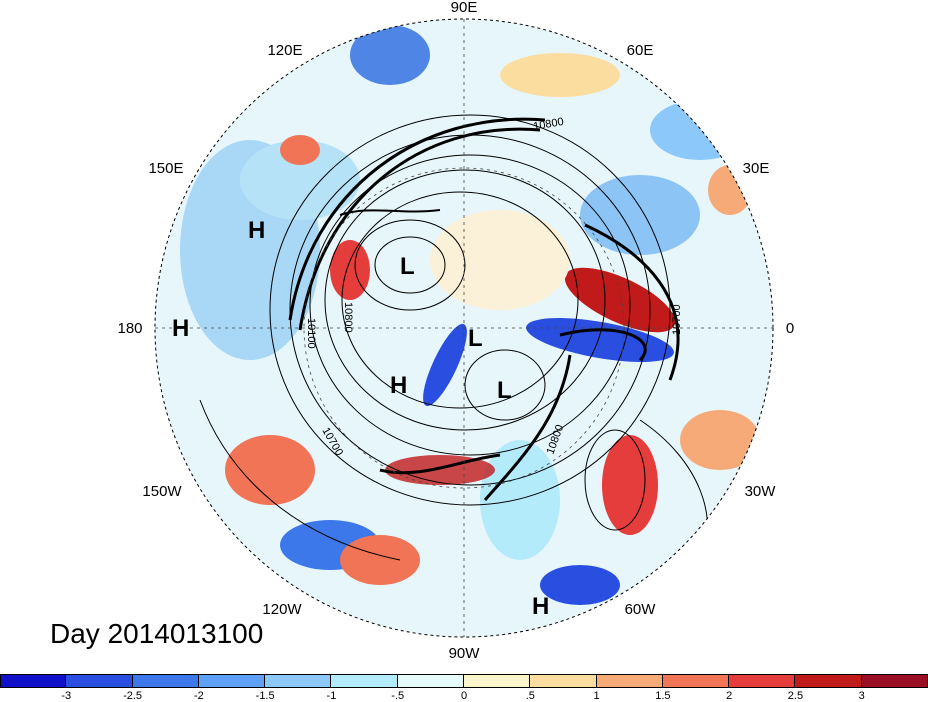 The width and height of the screenshot is (928, 702). I want to click on lon-label-60w: 60W, so click(641, 609).